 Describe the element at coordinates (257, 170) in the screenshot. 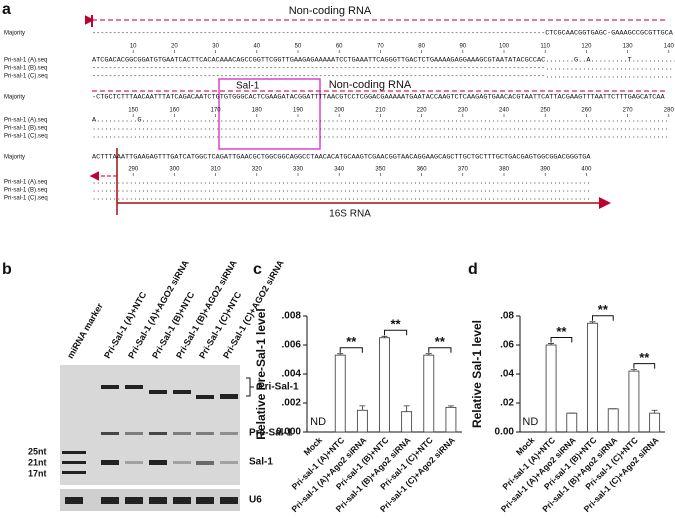

I see `ruler-number: 320` at that location.